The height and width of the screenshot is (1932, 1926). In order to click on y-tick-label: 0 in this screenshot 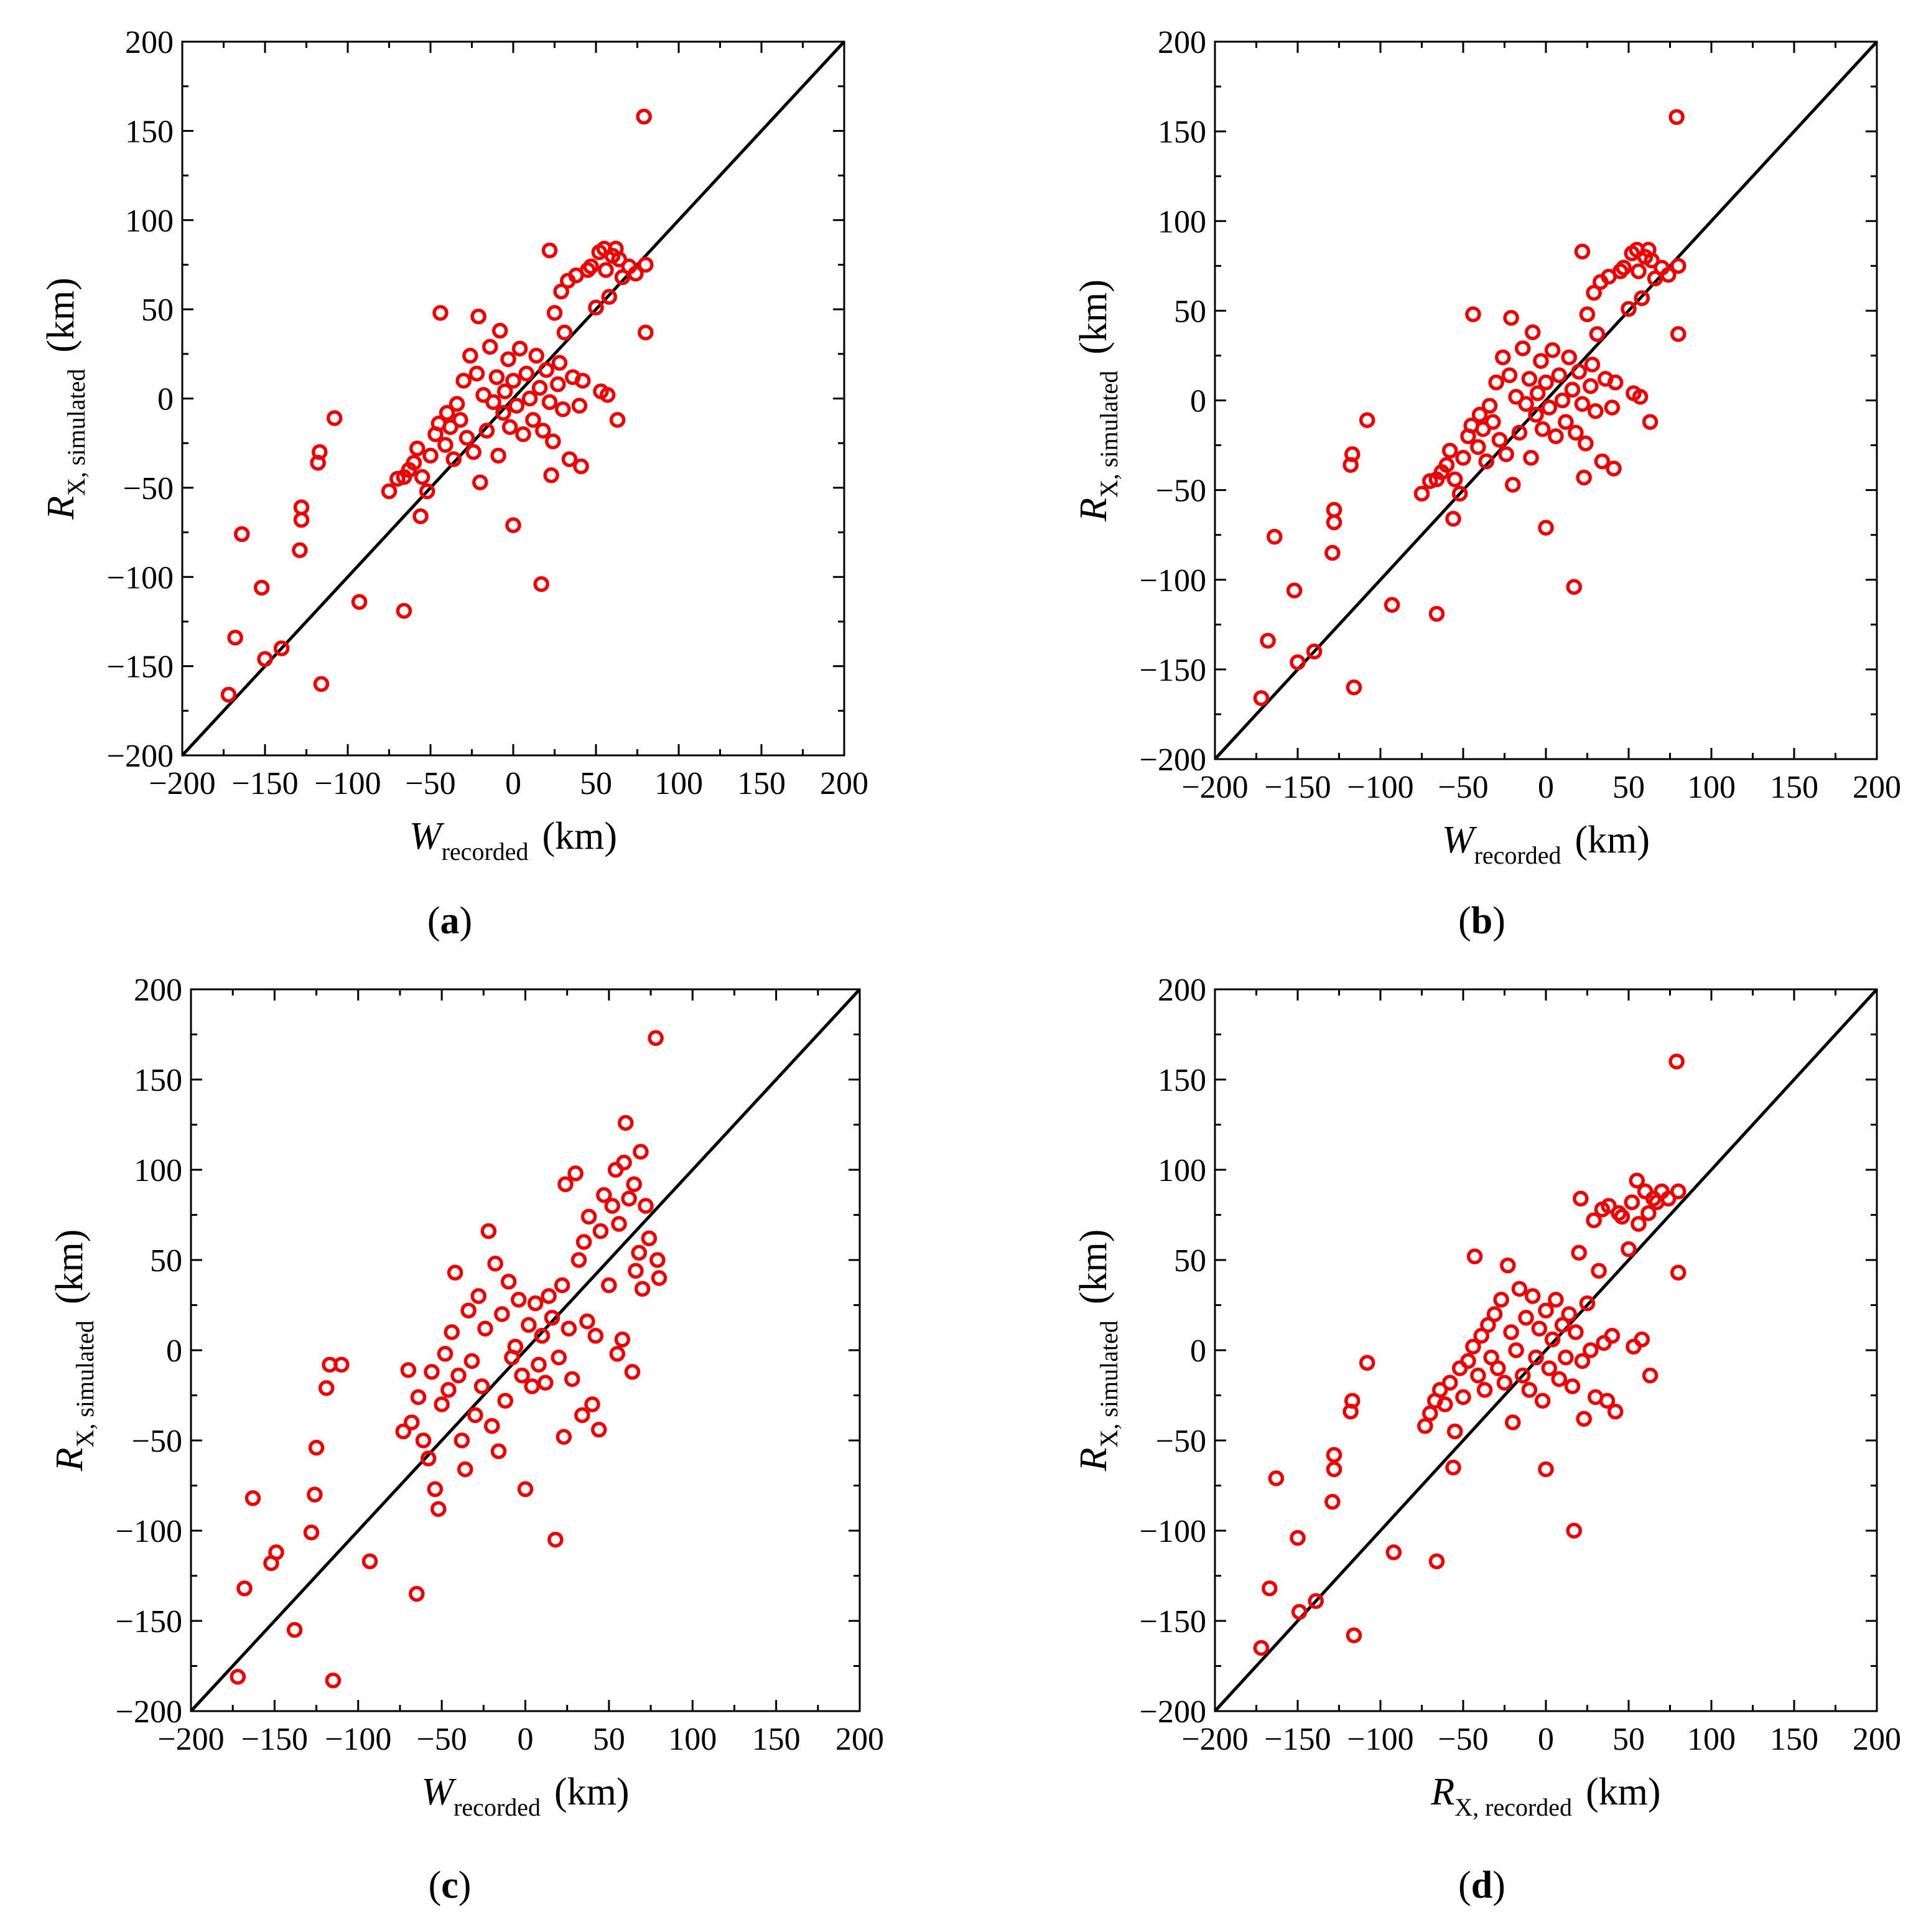, I will do `click(1198, 1351)`.